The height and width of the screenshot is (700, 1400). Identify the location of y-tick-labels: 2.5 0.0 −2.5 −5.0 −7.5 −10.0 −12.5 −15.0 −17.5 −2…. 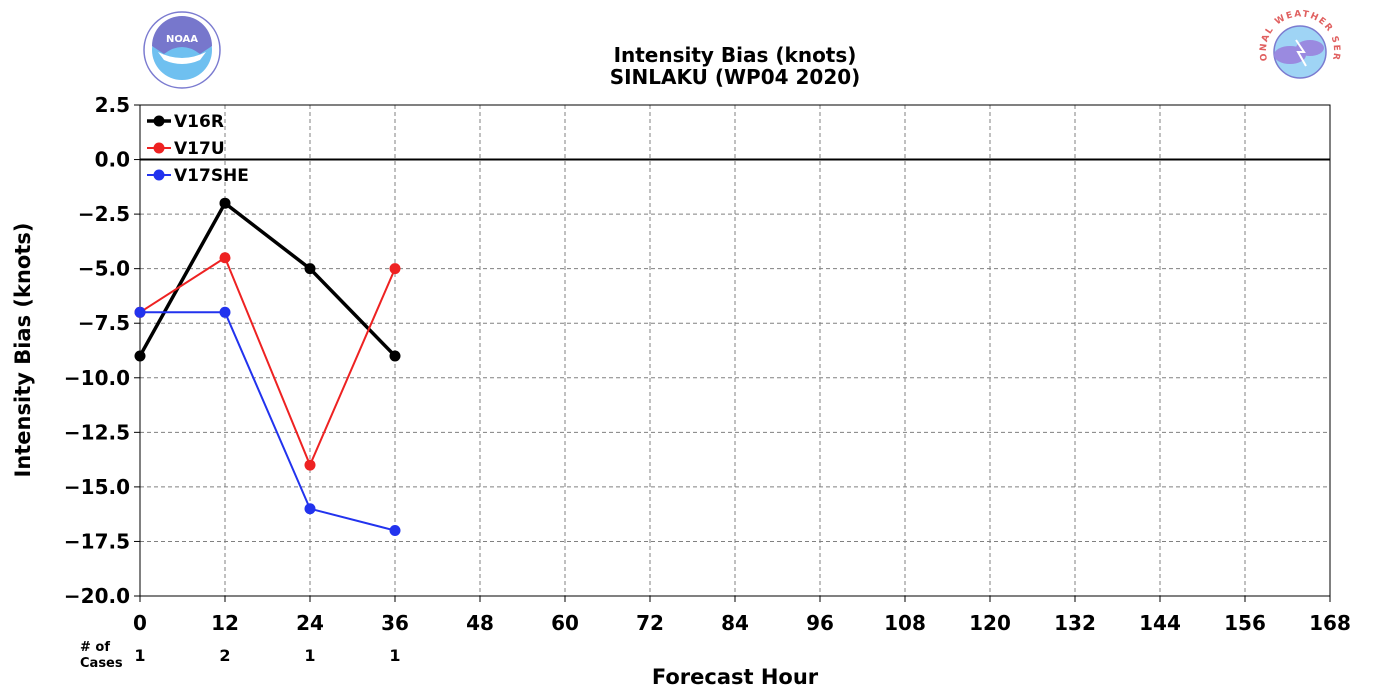
(102, 350).